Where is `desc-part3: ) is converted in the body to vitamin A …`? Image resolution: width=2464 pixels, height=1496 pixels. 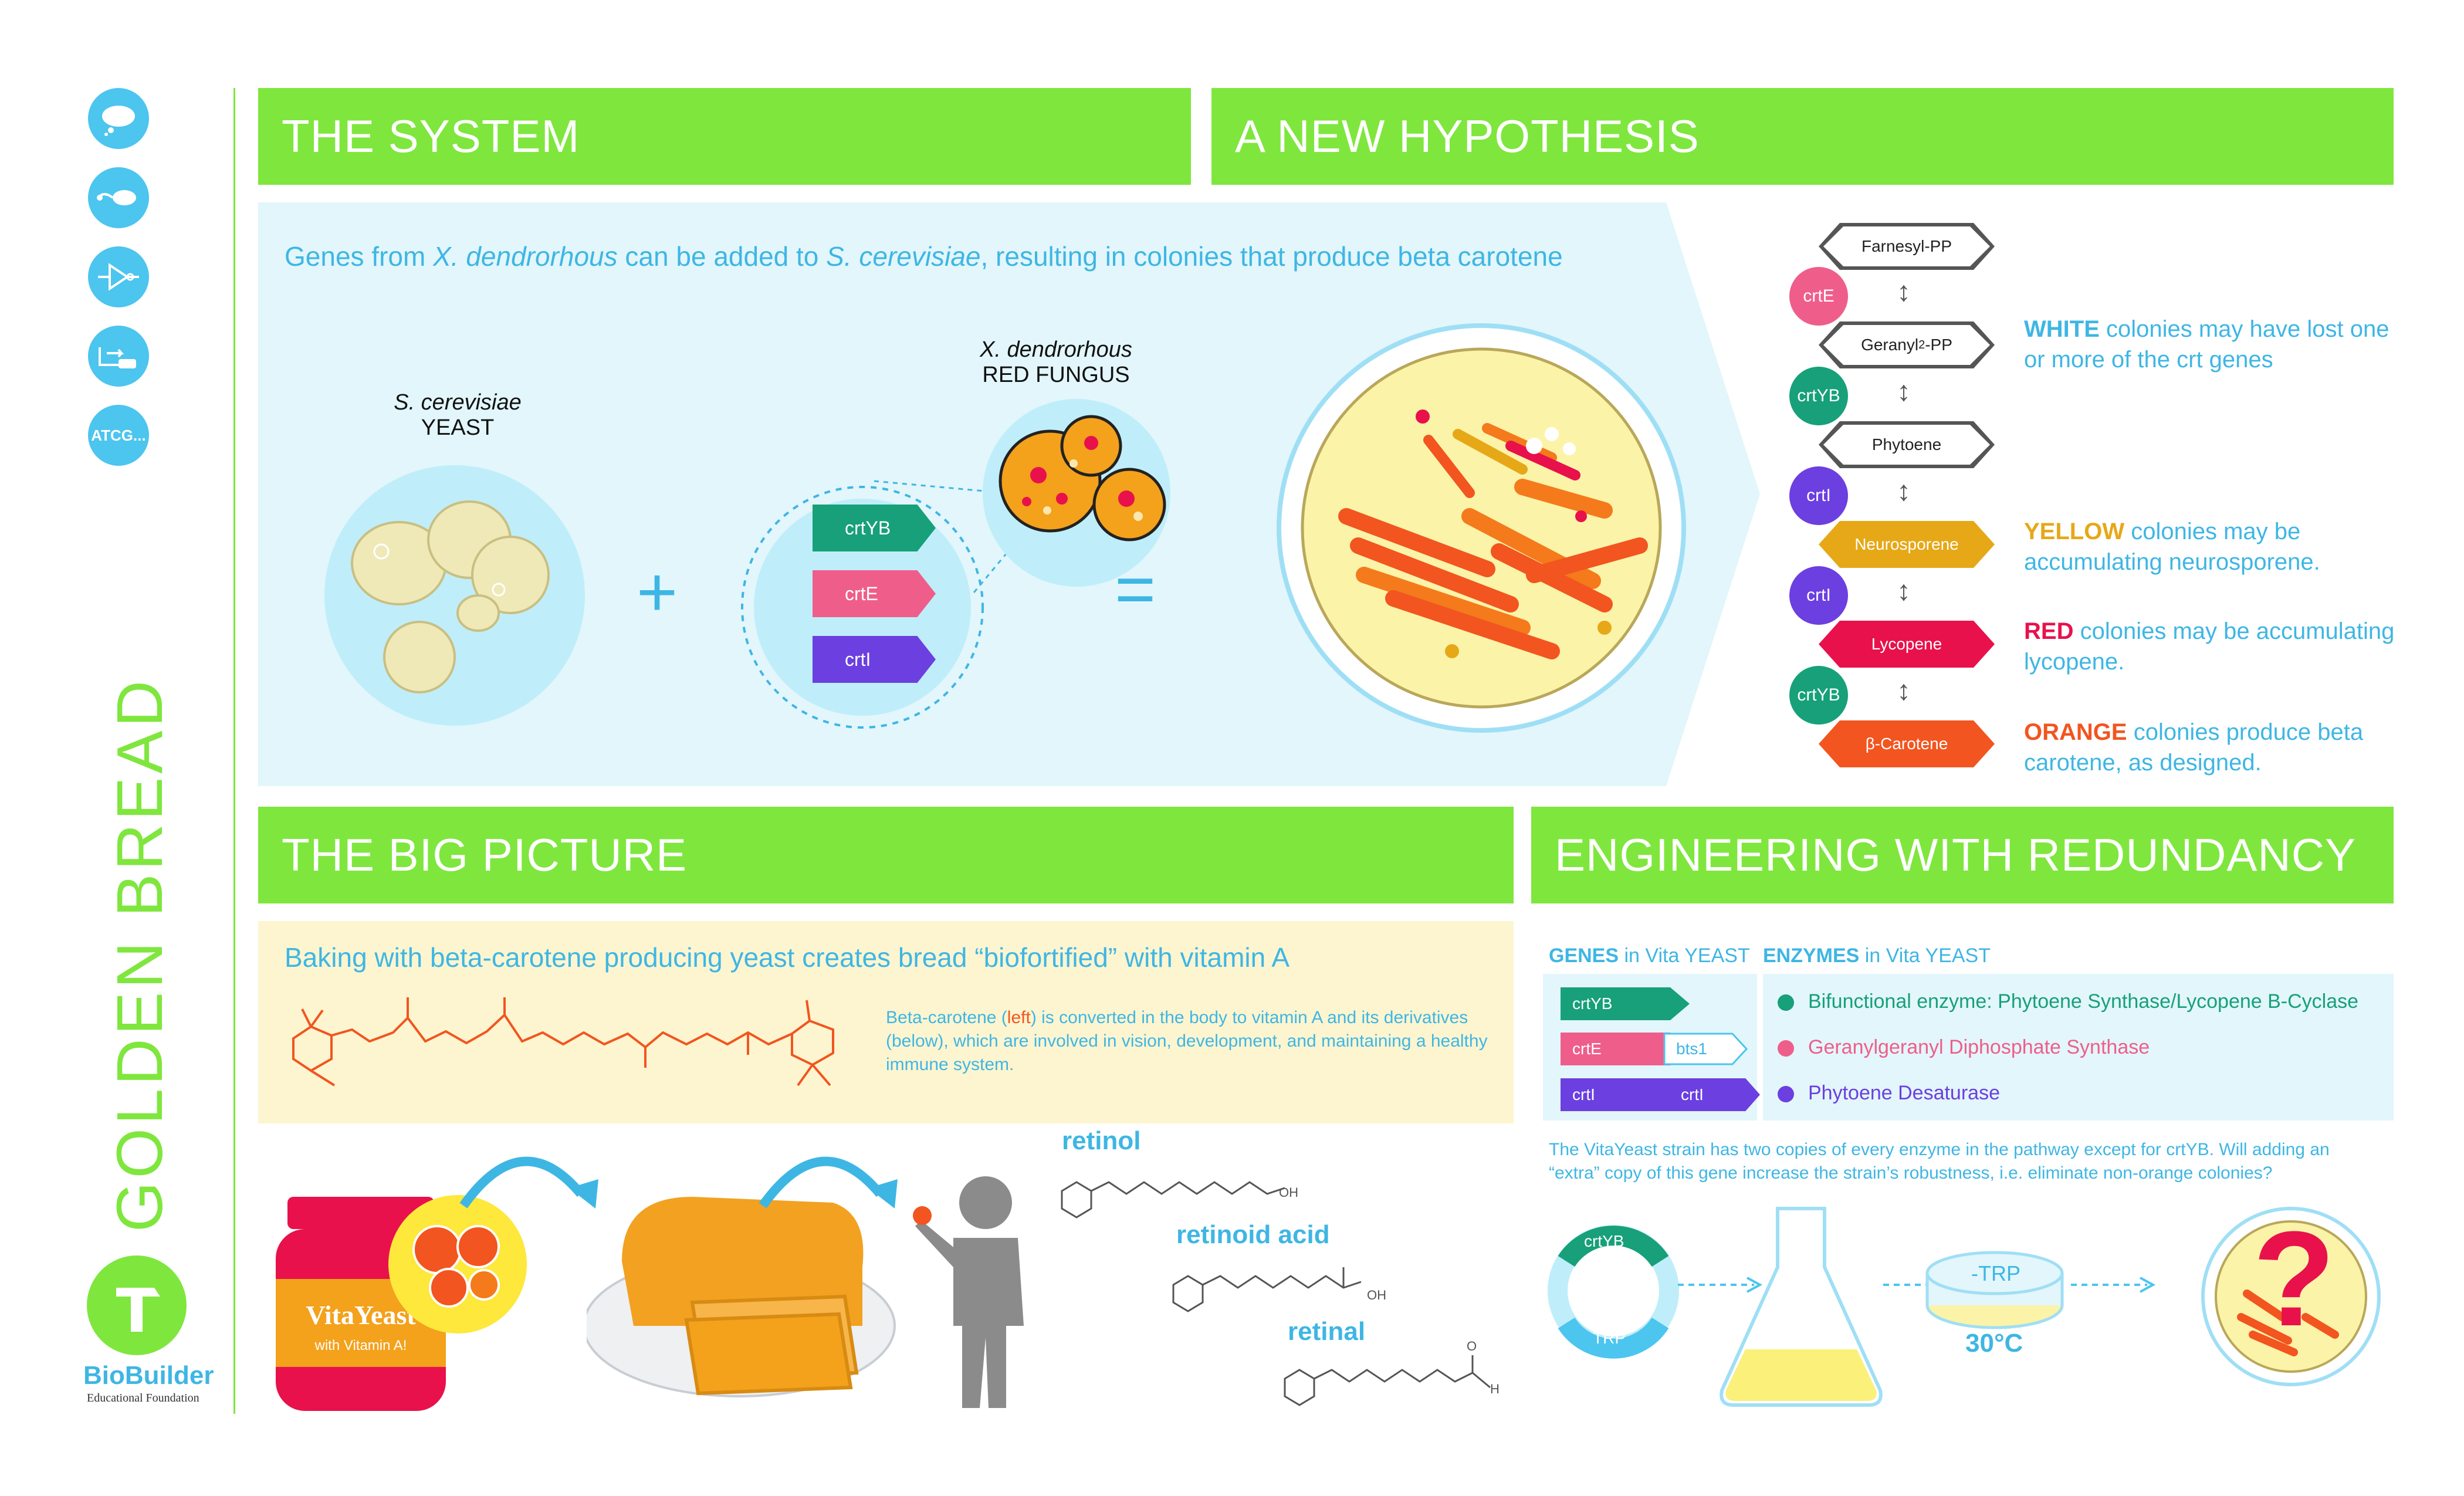 desc-part3: ) is converted in the body to vitamin A … is located at coordinates (1187, 1041).